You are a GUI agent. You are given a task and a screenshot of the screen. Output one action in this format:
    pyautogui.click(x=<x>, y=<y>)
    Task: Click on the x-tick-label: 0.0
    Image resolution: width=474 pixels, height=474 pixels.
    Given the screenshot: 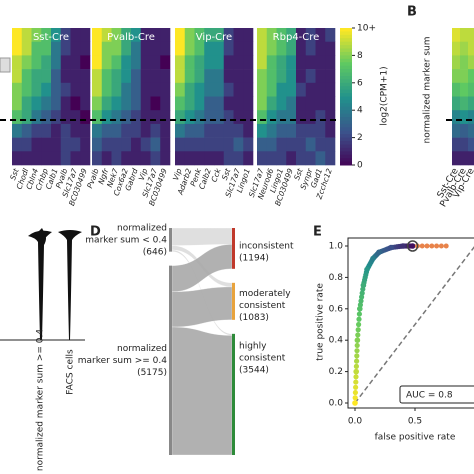 What is the action you would take?
    pyautogui.click(x=355, y=422)
    